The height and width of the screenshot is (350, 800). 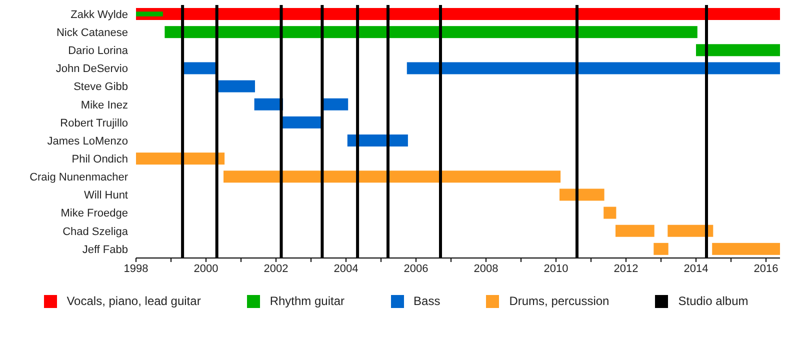 I want to click on y-tick-label: Chad Szeliga, so click(x=95, y=232).